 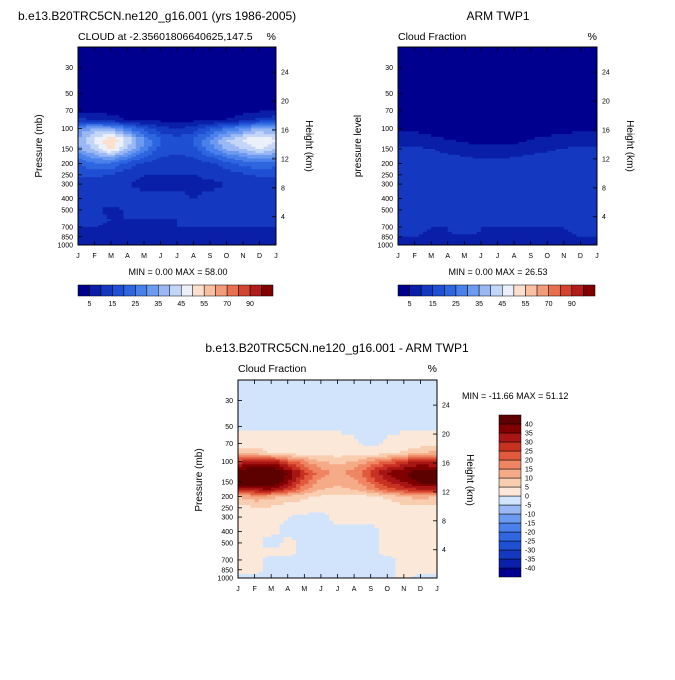 What do you see at coordinates (498, 146) in the screenshot?
I see `contour-field` at bounding box center [498, 146].